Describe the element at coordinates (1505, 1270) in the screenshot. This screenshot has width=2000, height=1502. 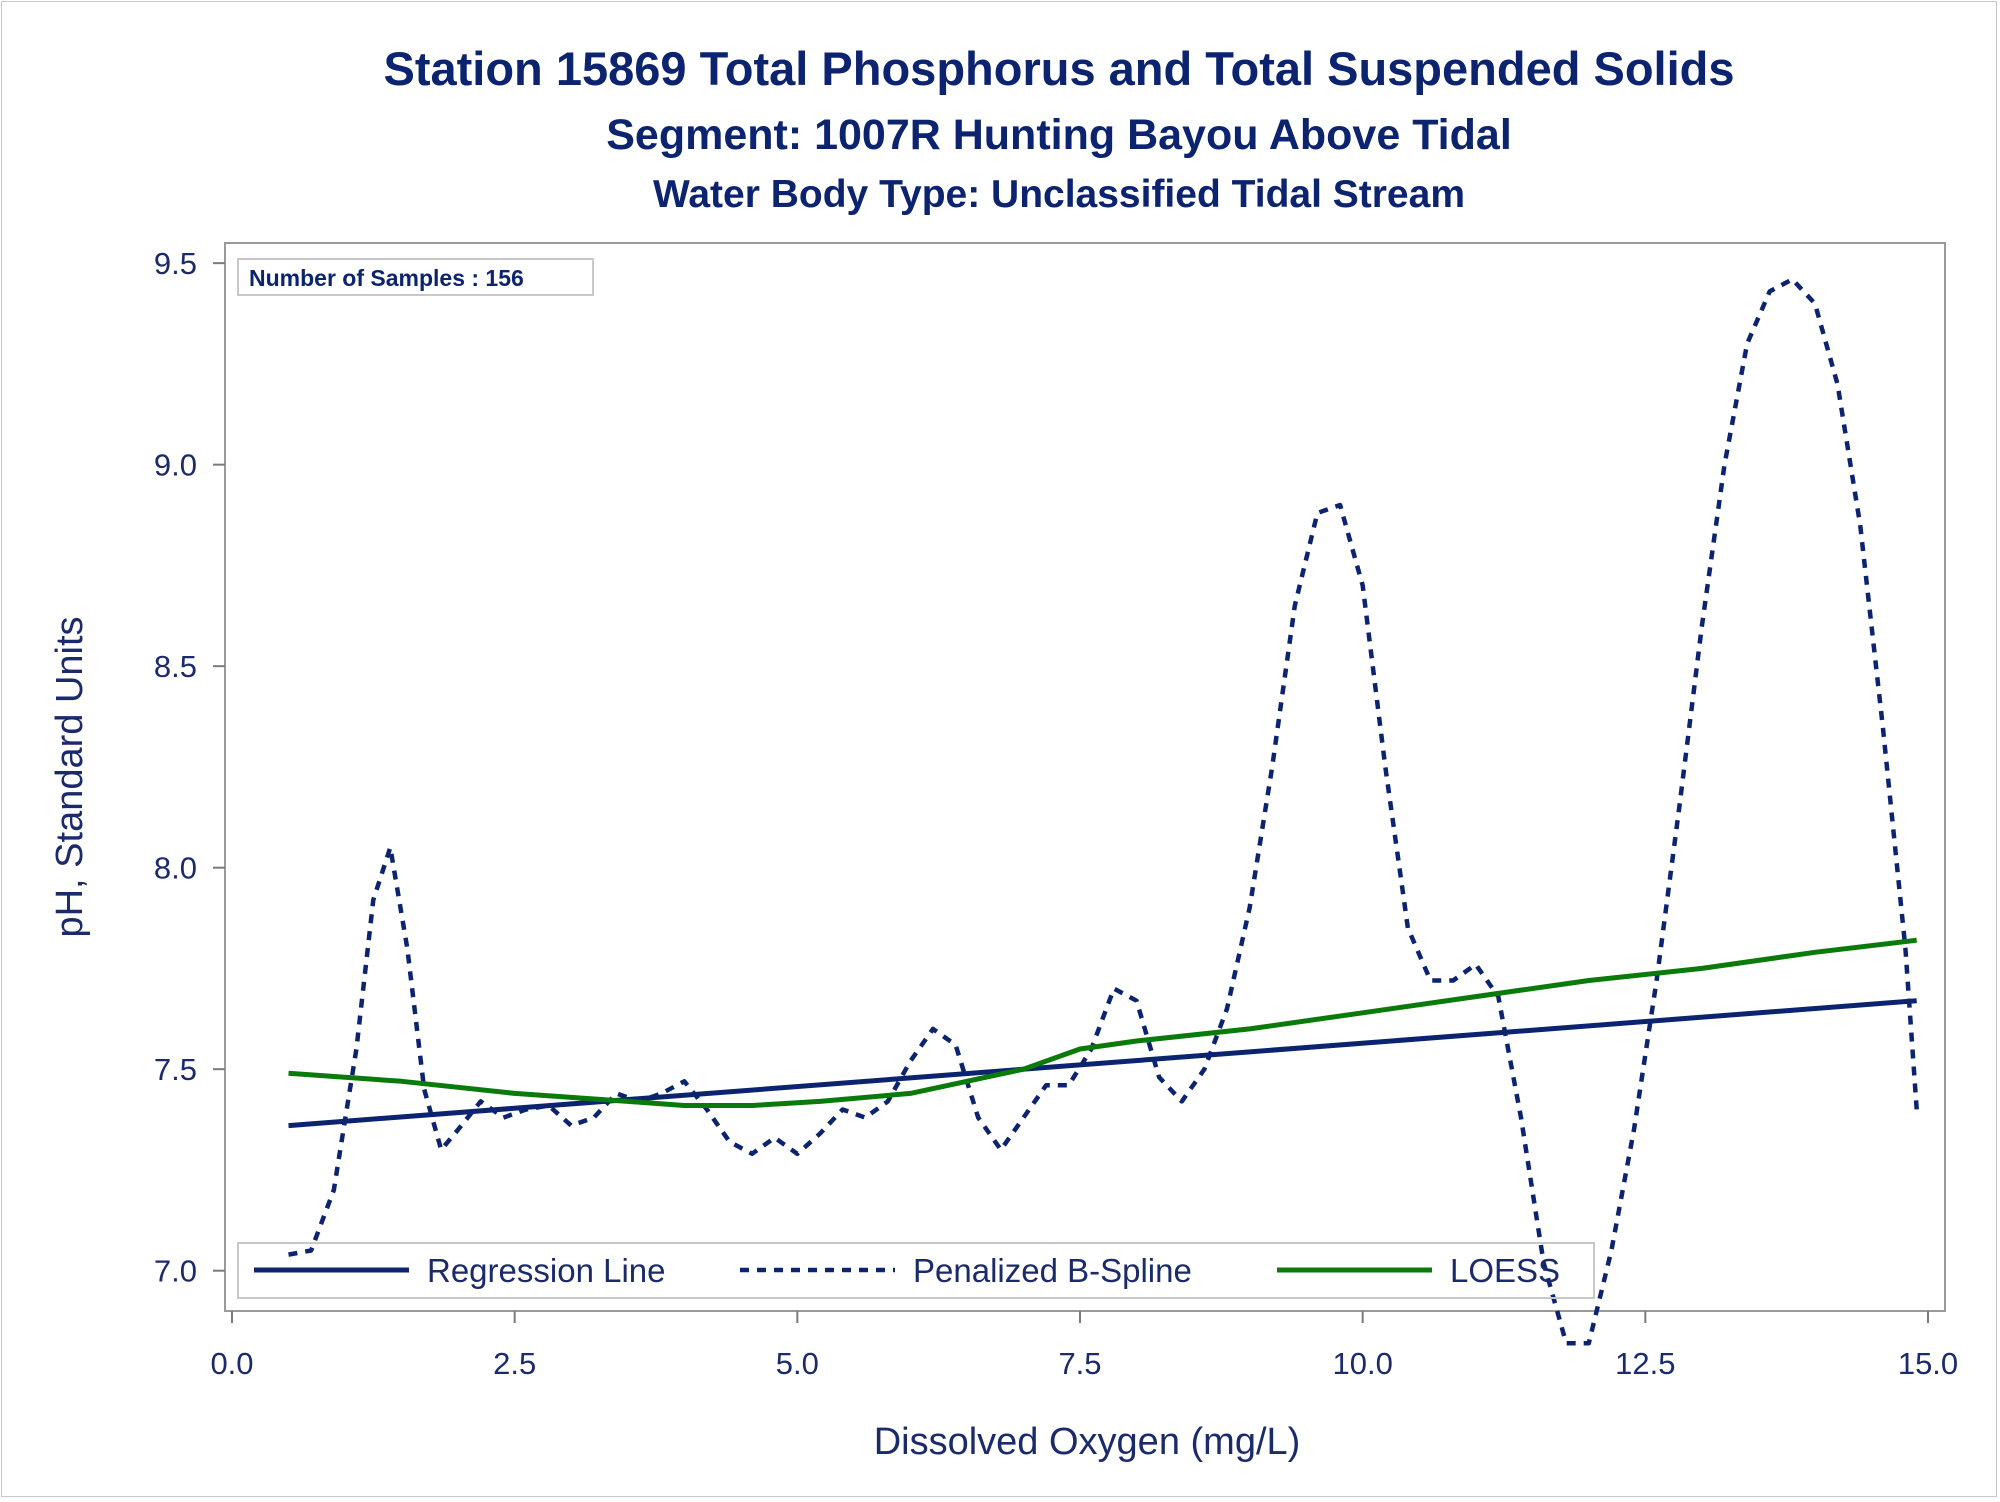
I see `legend-label-loess: LOESS` at that location.